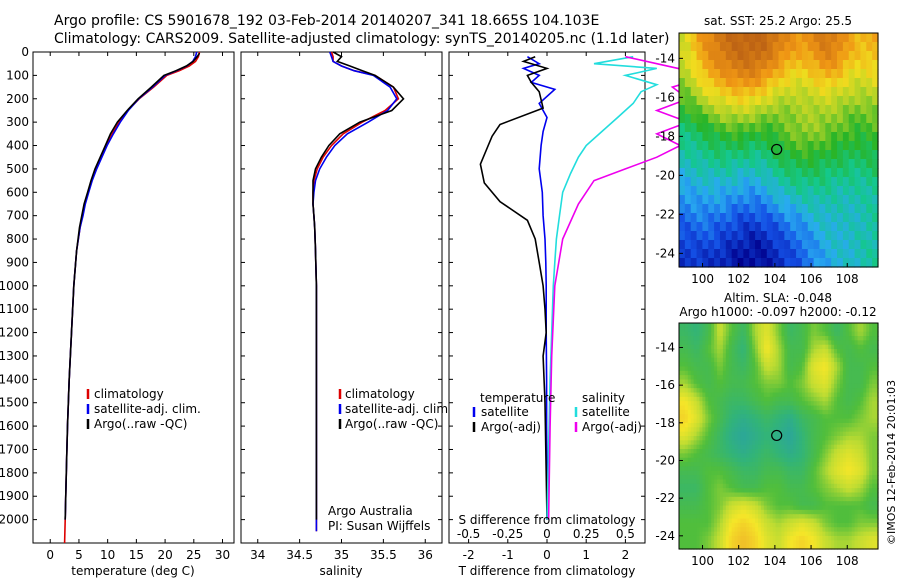 The image size is (900, 580). What do you see at coordinates (107, 555) in the screenshot?
I see `x-tick-label: 10` at bounding box center [107, 555].